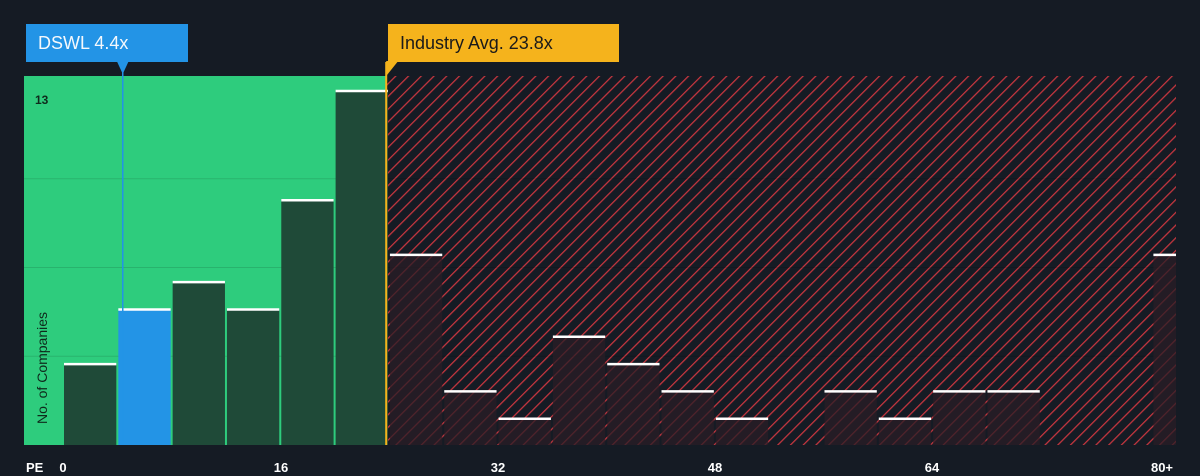  I want to click on x-tick-label: 32, so click(498, 467).